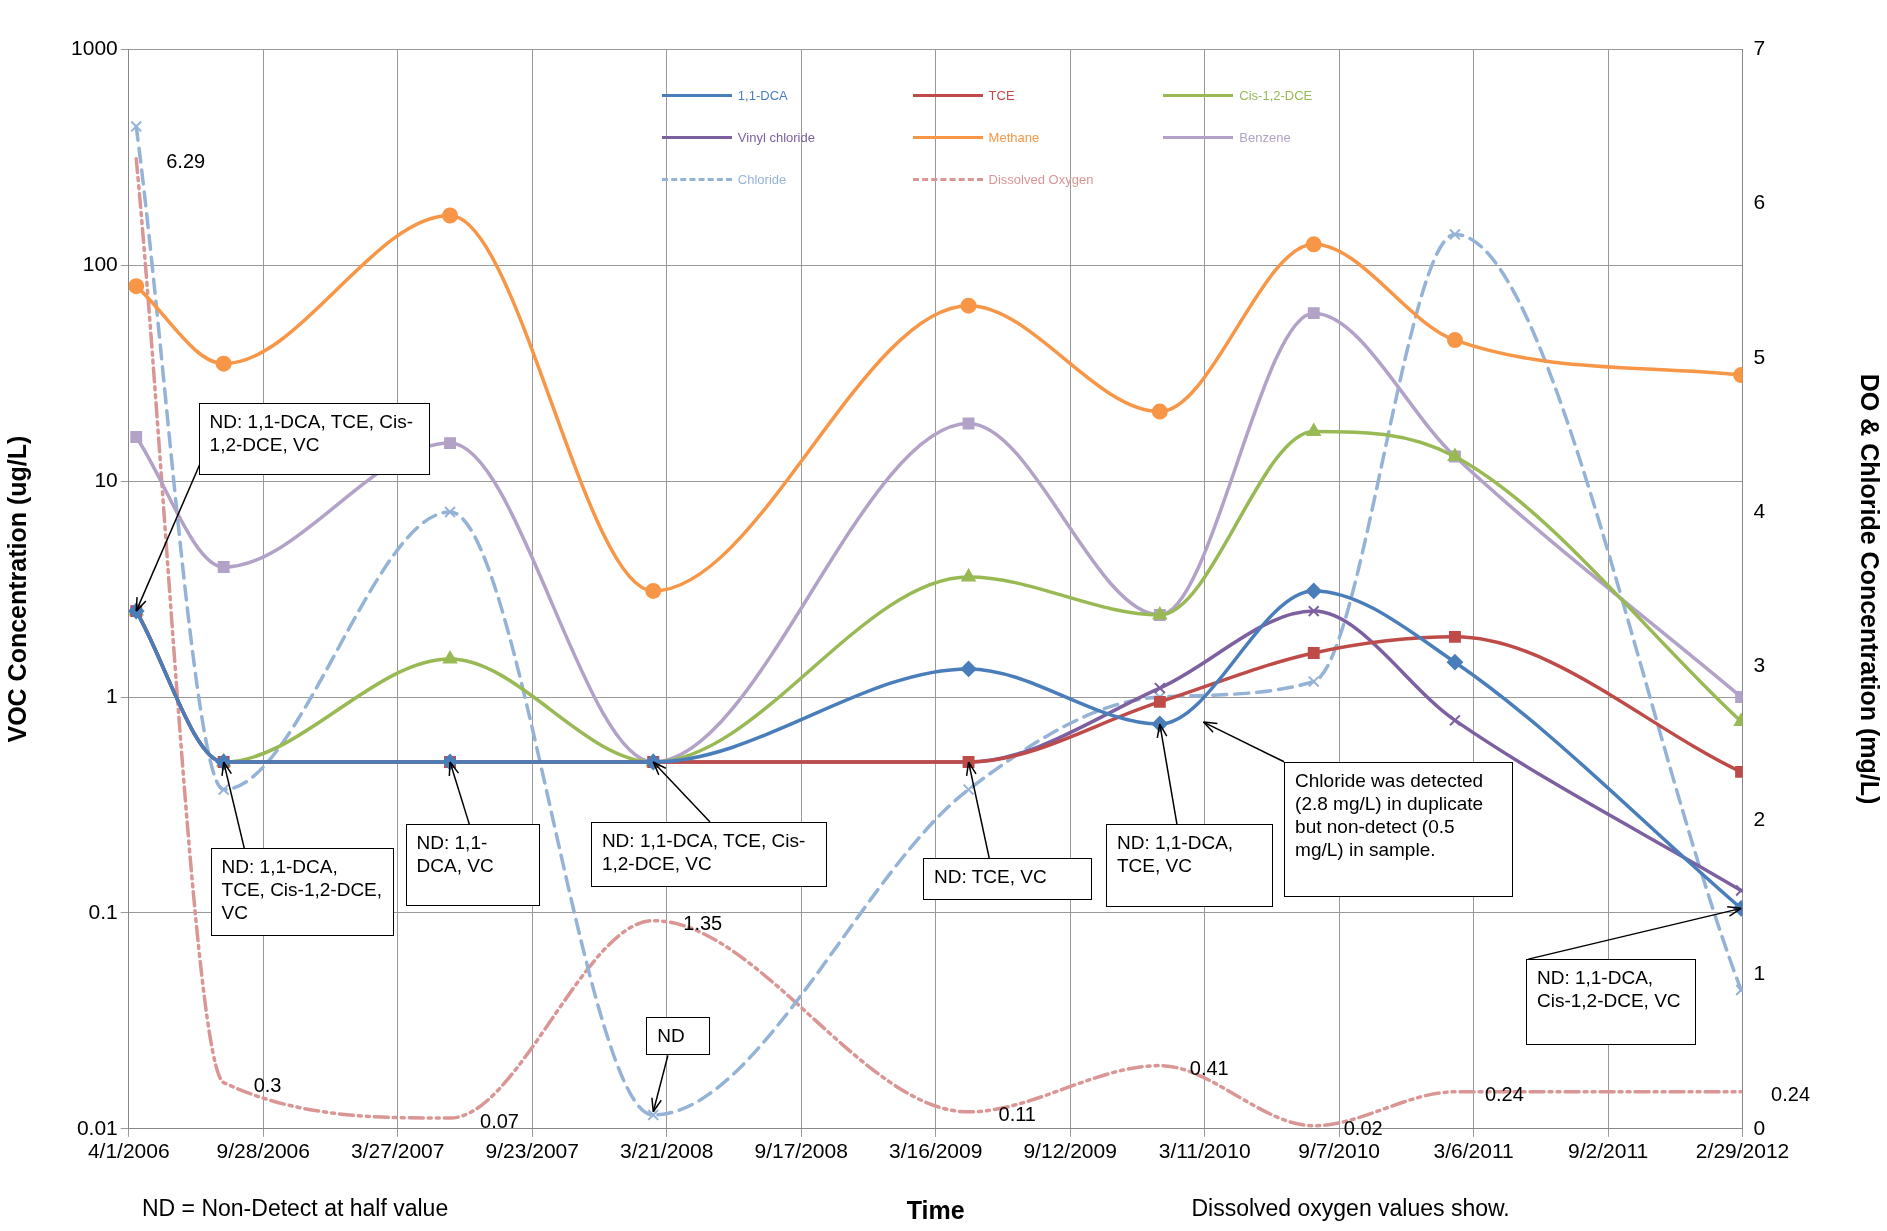 This screenshot has width=1887, height=1231. What do you see at coordinates (1759, 819) in the screenshot?
I see `y2-tick-label: 2` at bounding box center [1759, 819].